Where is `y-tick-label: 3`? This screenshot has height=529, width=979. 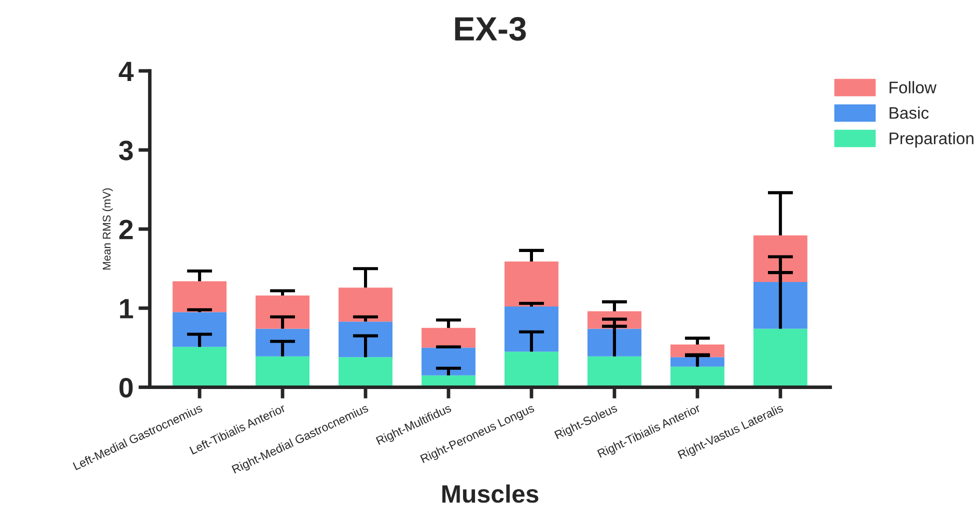 y-tick-label: 3 is located at coordinates (126, 150).